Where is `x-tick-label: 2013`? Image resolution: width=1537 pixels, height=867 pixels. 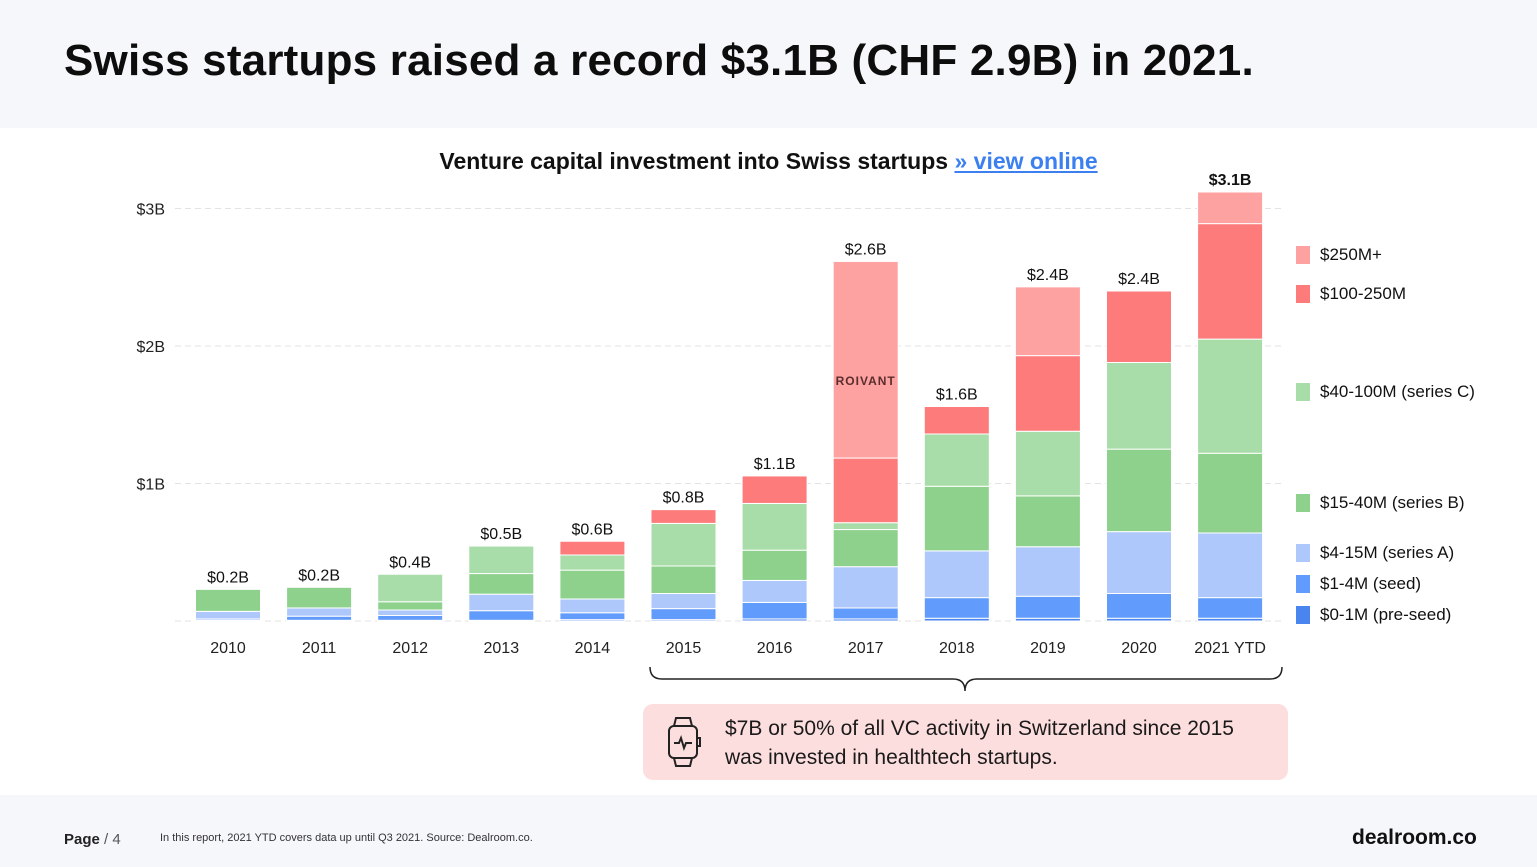 x-tick-label: 2013 is located at coordinates (502, 648).